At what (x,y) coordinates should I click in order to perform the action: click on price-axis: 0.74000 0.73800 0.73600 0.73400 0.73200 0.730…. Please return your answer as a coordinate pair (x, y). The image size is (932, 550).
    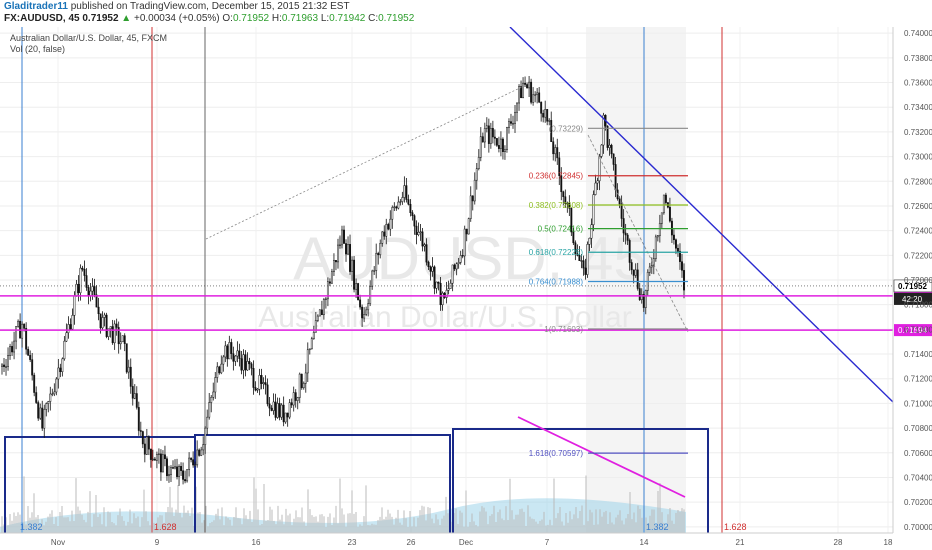
    Looking at the image, I should click on (912, 280).